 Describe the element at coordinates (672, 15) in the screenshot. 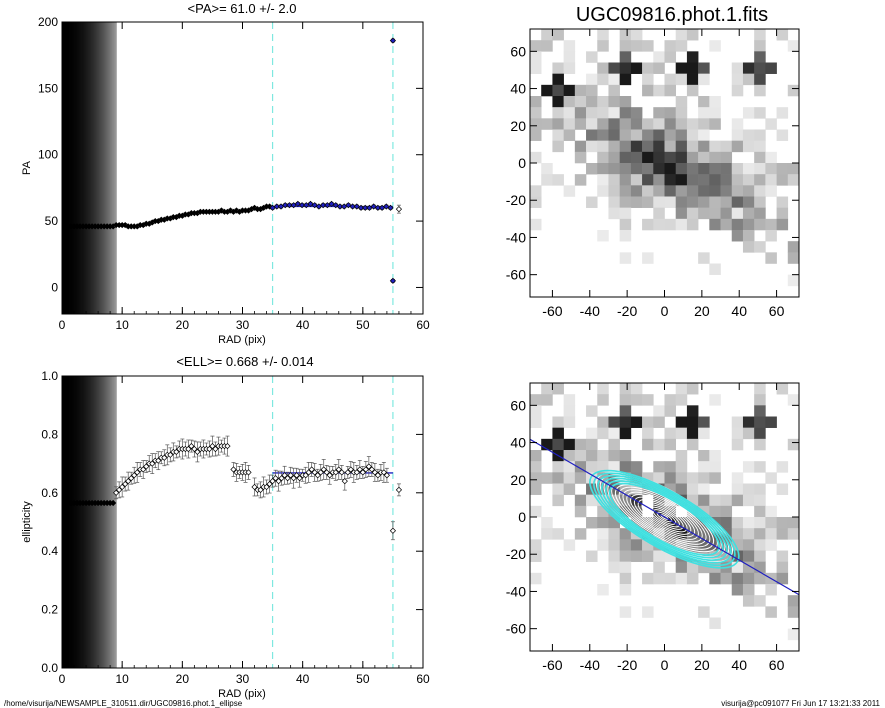

I see `image-title: UGC09816.phot.1.fits` at that location.